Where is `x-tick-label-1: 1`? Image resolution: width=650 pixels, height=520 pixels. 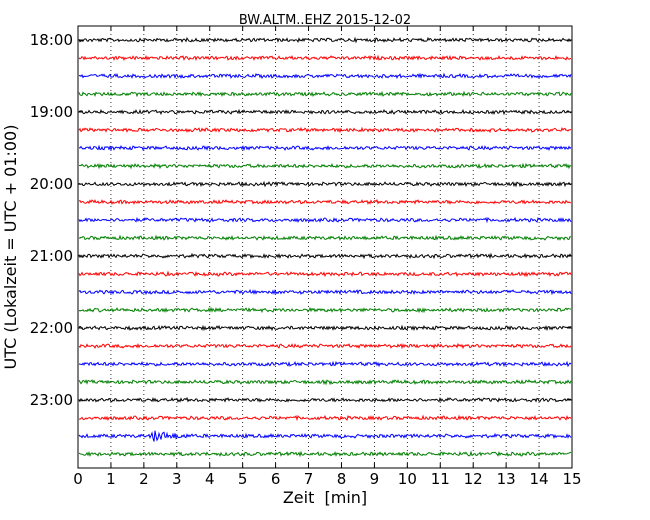 x-tick-label-1: 1 is located at coordinates (111, 479).